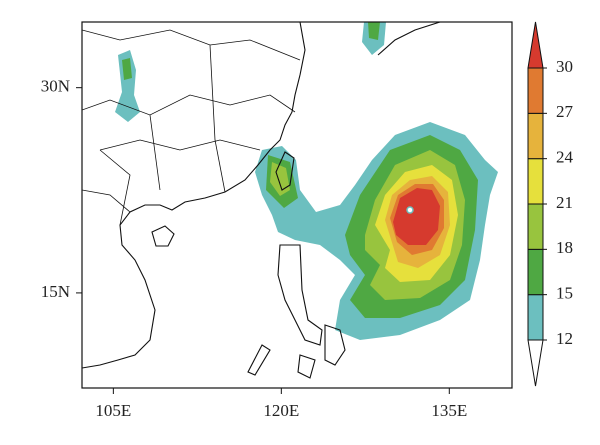 The height and width of the screenshot is (445, 600). Describe the element at coordinates (550, 204) in the screenshot. I see `colorbar: 12 15 18 21 24 27 30` at that location.